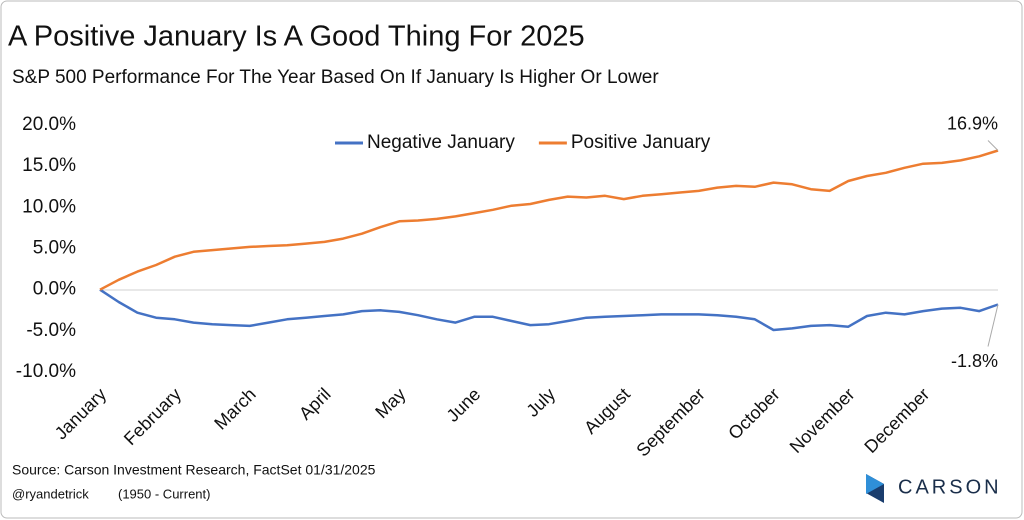  I want to click on y-tick-label: 15.0%, so click(49, 165).